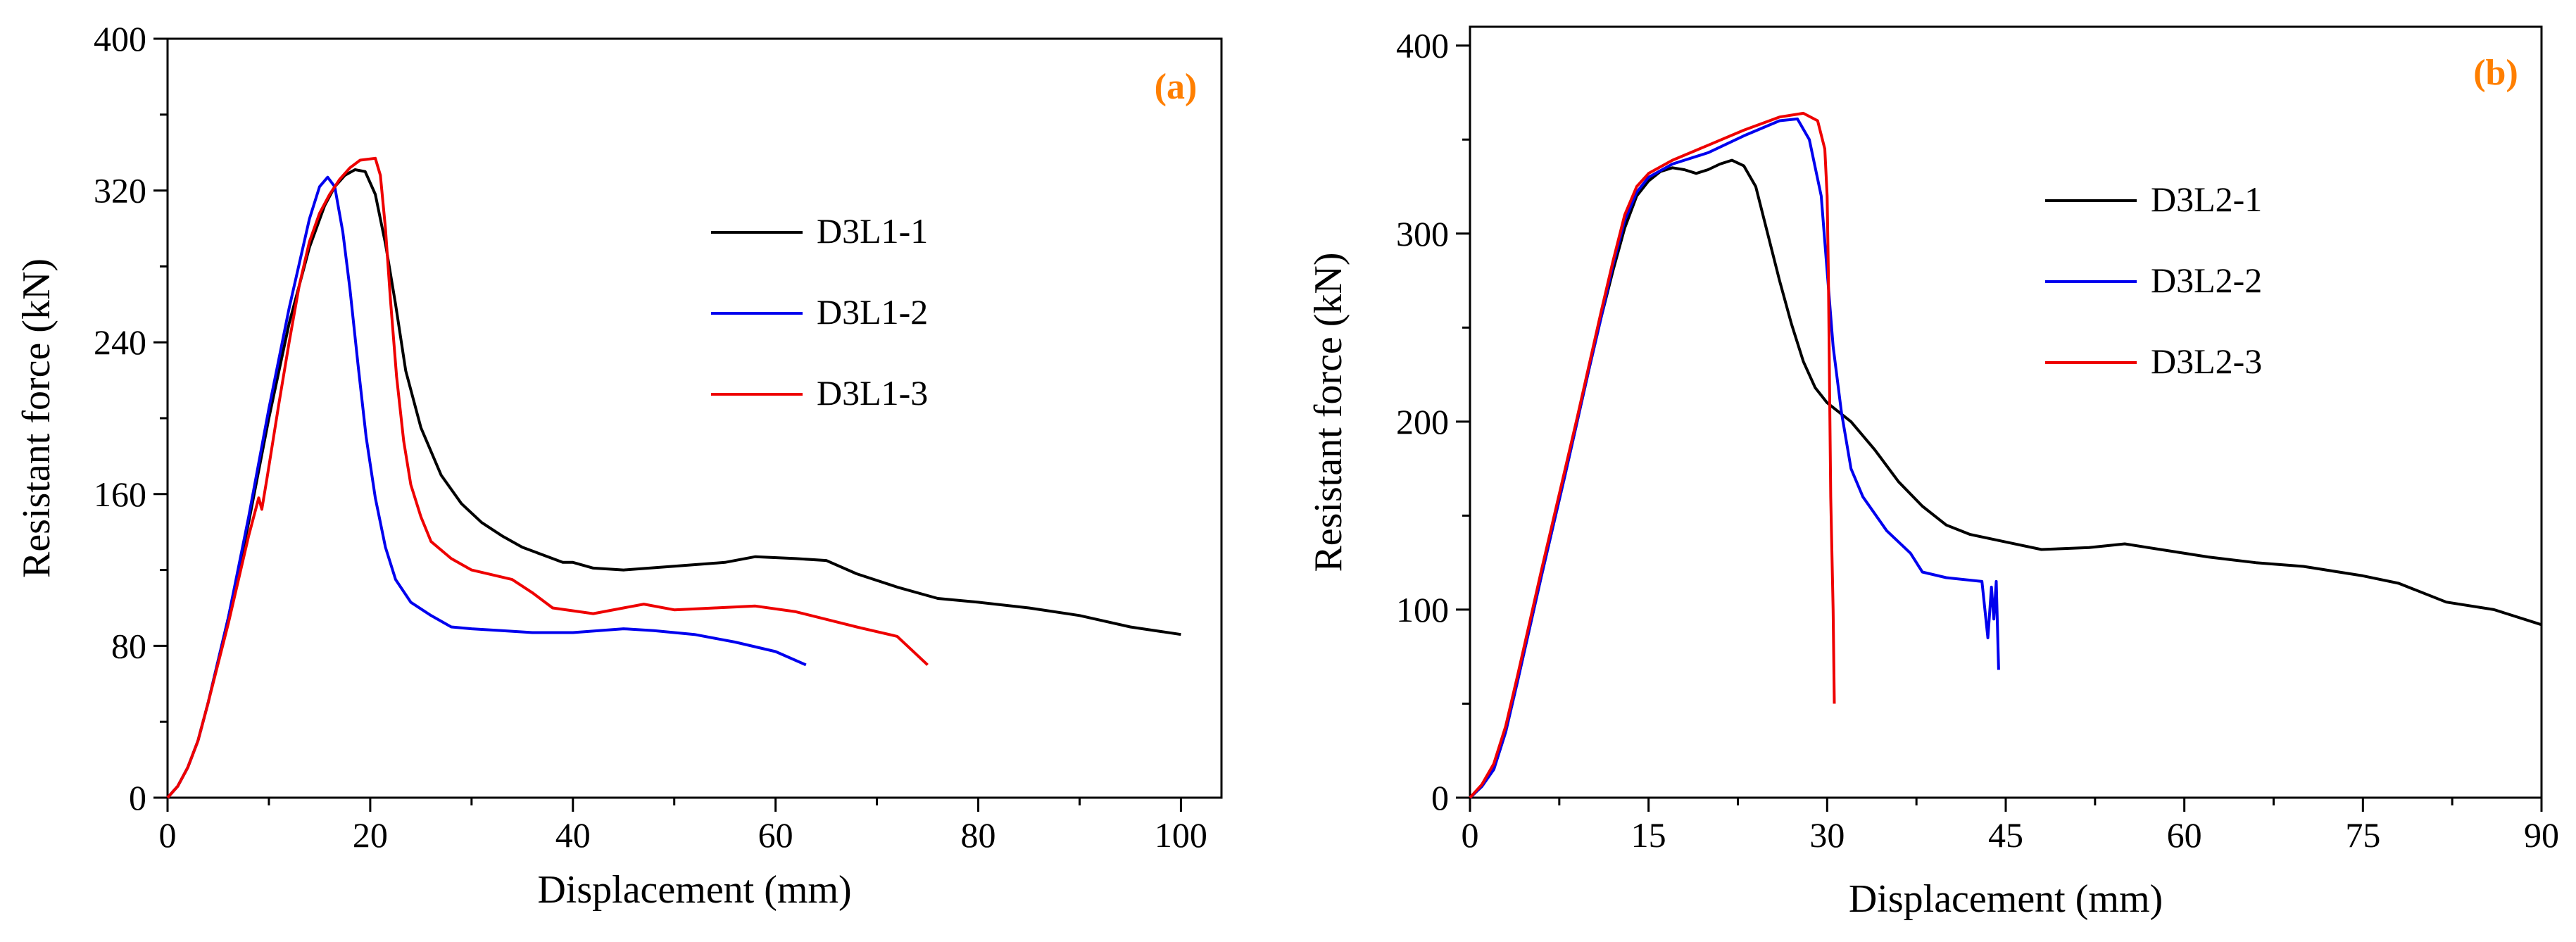  Describe the element at coordinates (2206, 200) in the screenshot. I see `legend-label: D3L2-1` at that location.